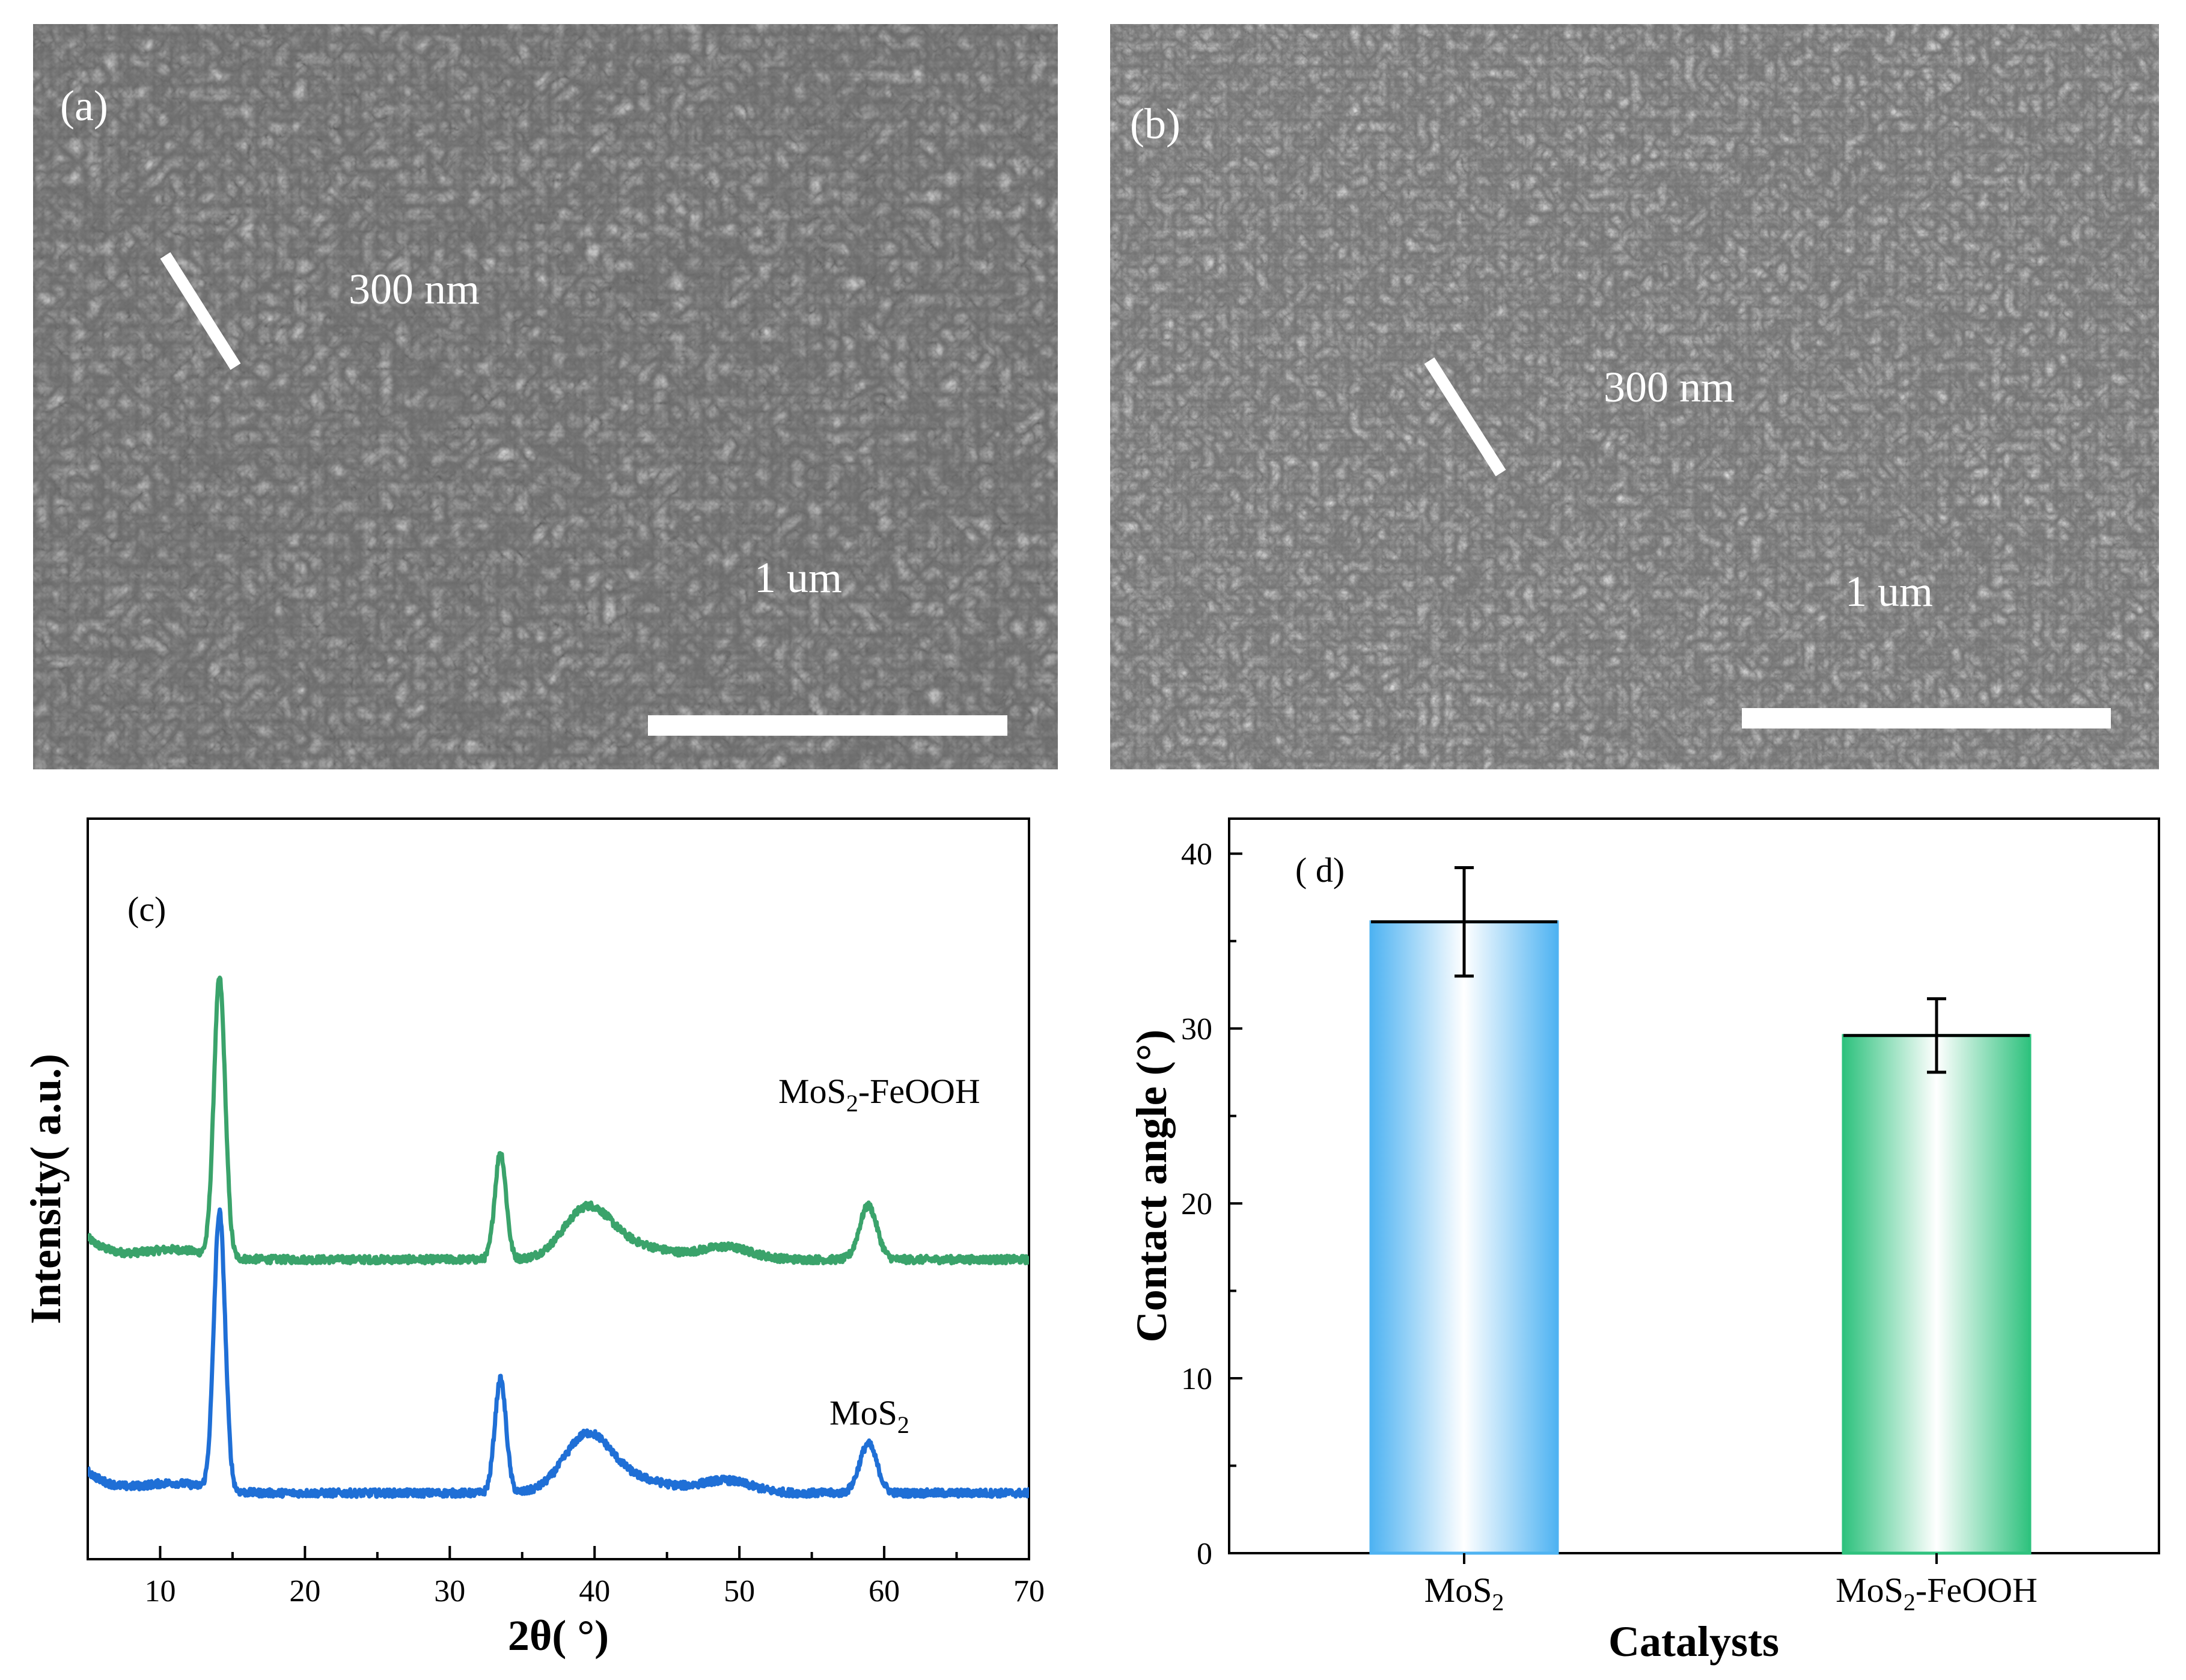  I want to click on scale-label-b: 1 um, so click(1889, 591).